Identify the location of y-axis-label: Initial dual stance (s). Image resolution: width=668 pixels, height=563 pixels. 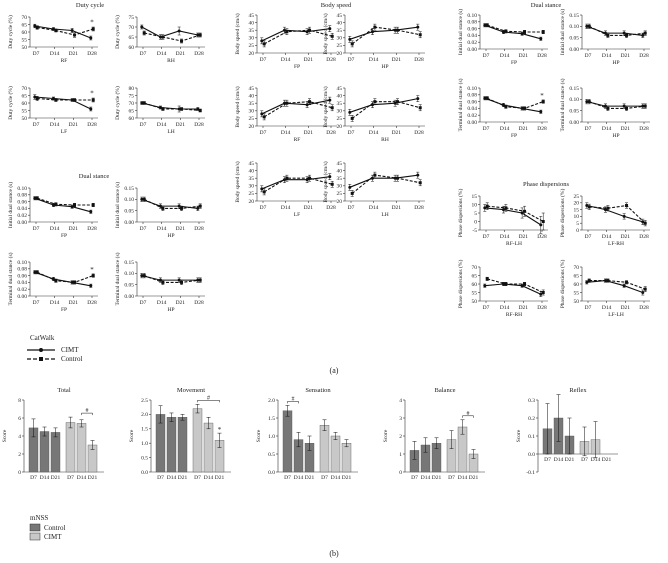
(117, 205).